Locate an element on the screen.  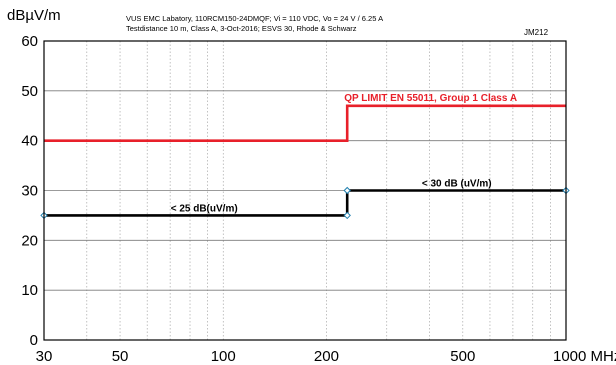
y-tick-labels: 0 10 20 30 40 50 60 is located at coordinates (29, 191).